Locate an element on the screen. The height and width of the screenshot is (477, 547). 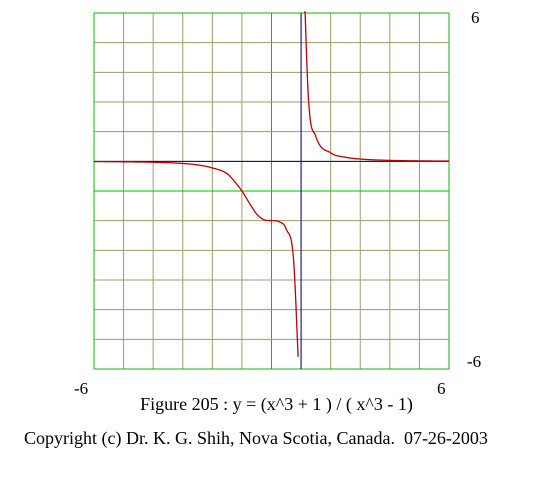
y-max-tick-label: 6 is located at coordinates (475, 17).